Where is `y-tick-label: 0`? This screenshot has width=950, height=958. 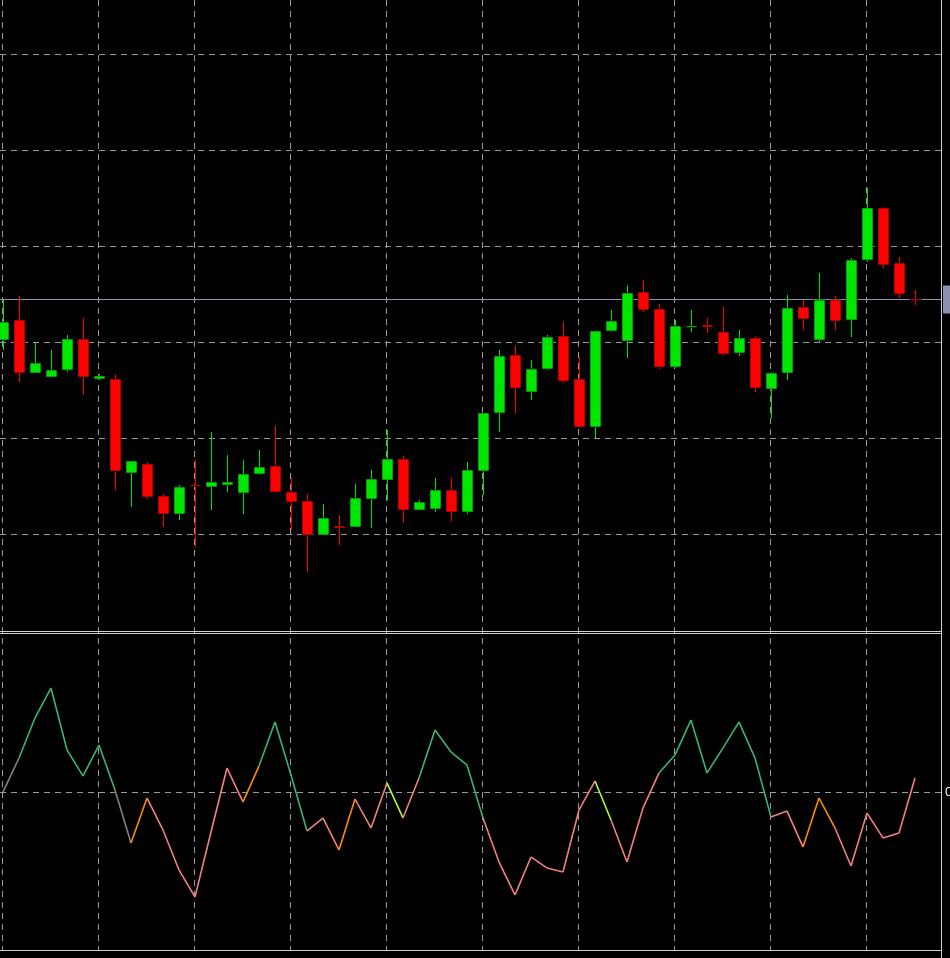 y-tick-label: 0 is located at coordinates (947, 791).